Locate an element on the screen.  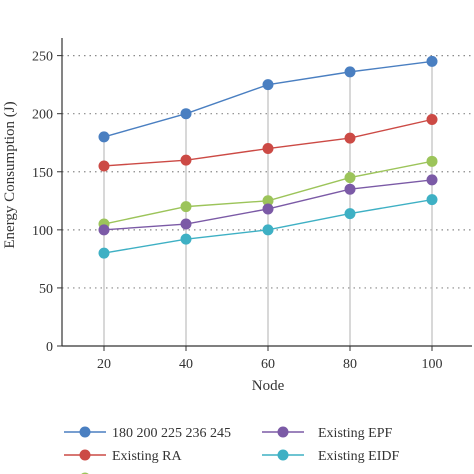
legend-item: 180 200 225 236 245 is located at coordinates (147, 433).